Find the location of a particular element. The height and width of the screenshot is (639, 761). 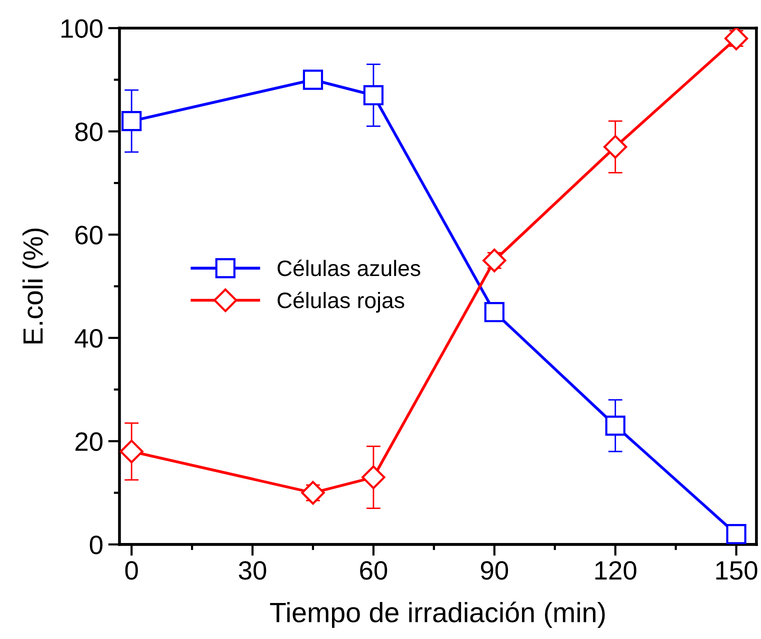

x-tick-label: 120 is located at coordinates (615, 570).